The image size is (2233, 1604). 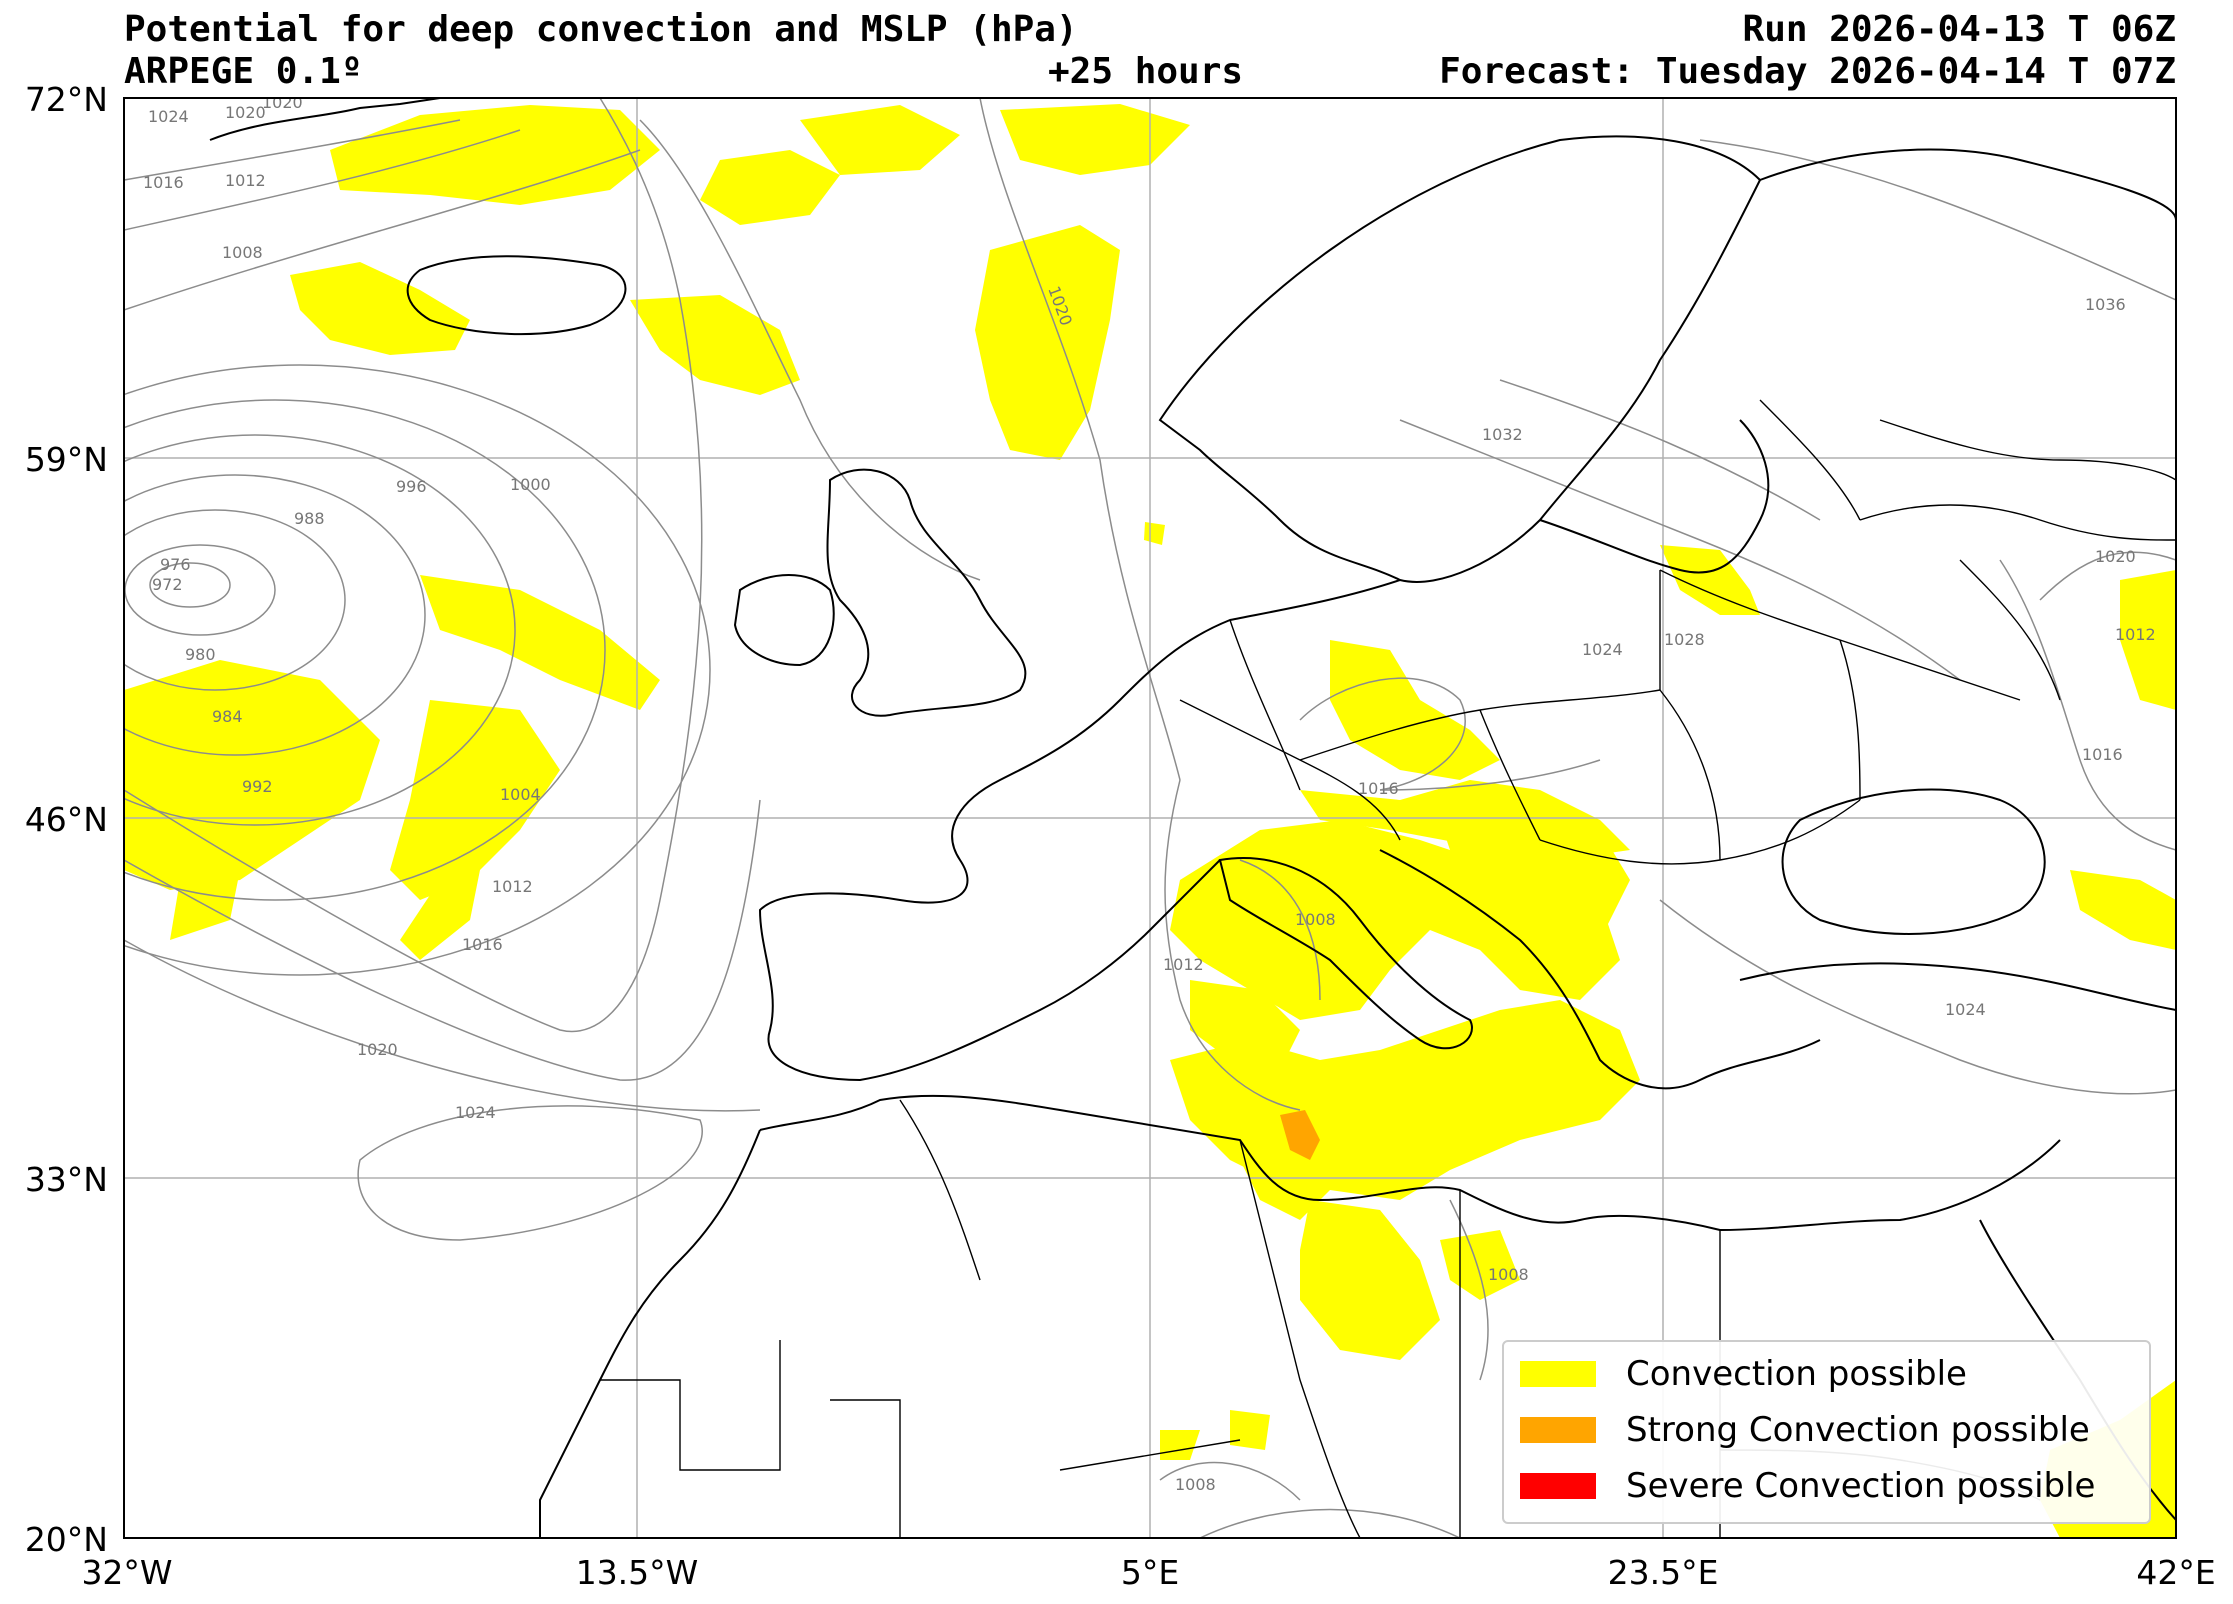 What do you see at coordinates (1502, 434) in the screenshot?
I see `isobar-label: 1032` at bounding box center [1502, 434].